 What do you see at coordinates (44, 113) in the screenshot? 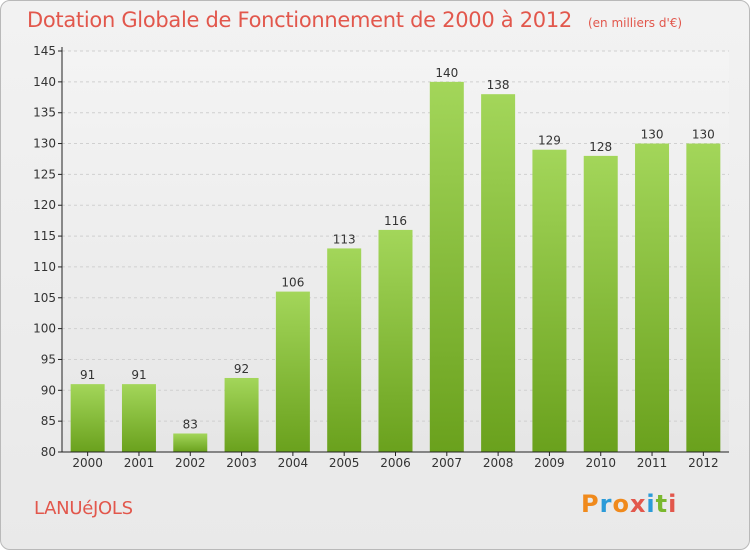
I see `y-tick-label: 135` at bounding box center [44, 113].